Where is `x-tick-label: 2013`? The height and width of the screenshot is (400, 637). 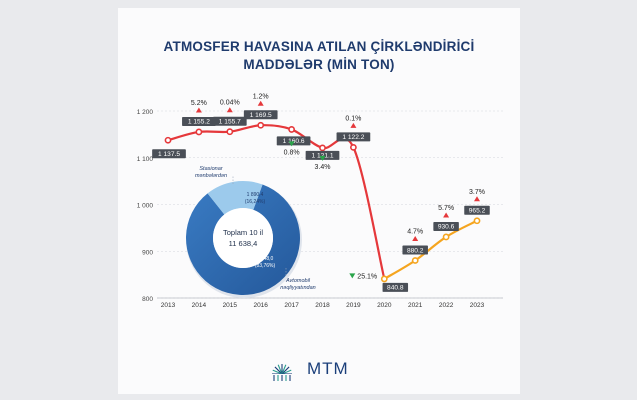 x-tick-label: 2013 is located at coordinates (168, 305).